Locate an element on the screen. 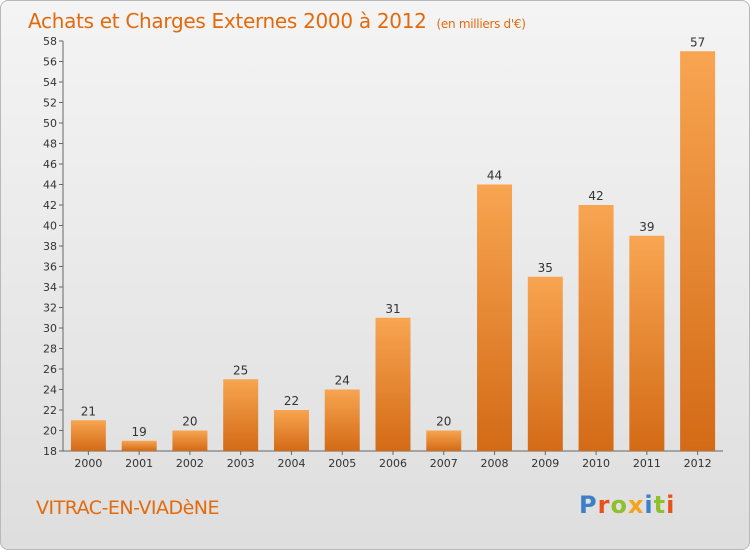 This screenshot has width=750, height=550. bar-value-label: 25 is located at coordinates (240, 370).